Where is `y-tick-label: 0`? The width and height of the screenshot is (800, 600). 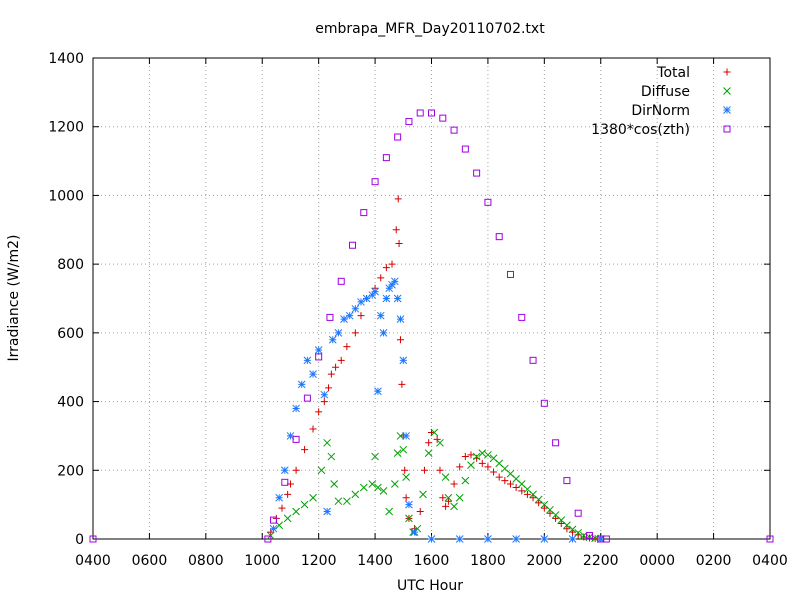
y-tick-label: 0 is located at coordinates (79, 540).